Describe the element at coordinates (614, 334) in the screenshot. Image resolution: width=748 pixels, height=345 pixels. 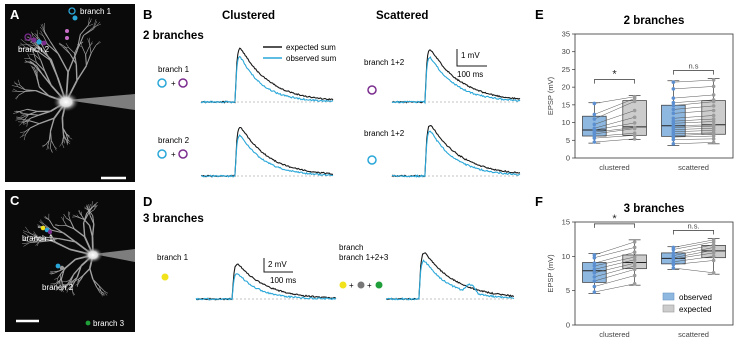
I see `x-category-label: clustered` at that location.